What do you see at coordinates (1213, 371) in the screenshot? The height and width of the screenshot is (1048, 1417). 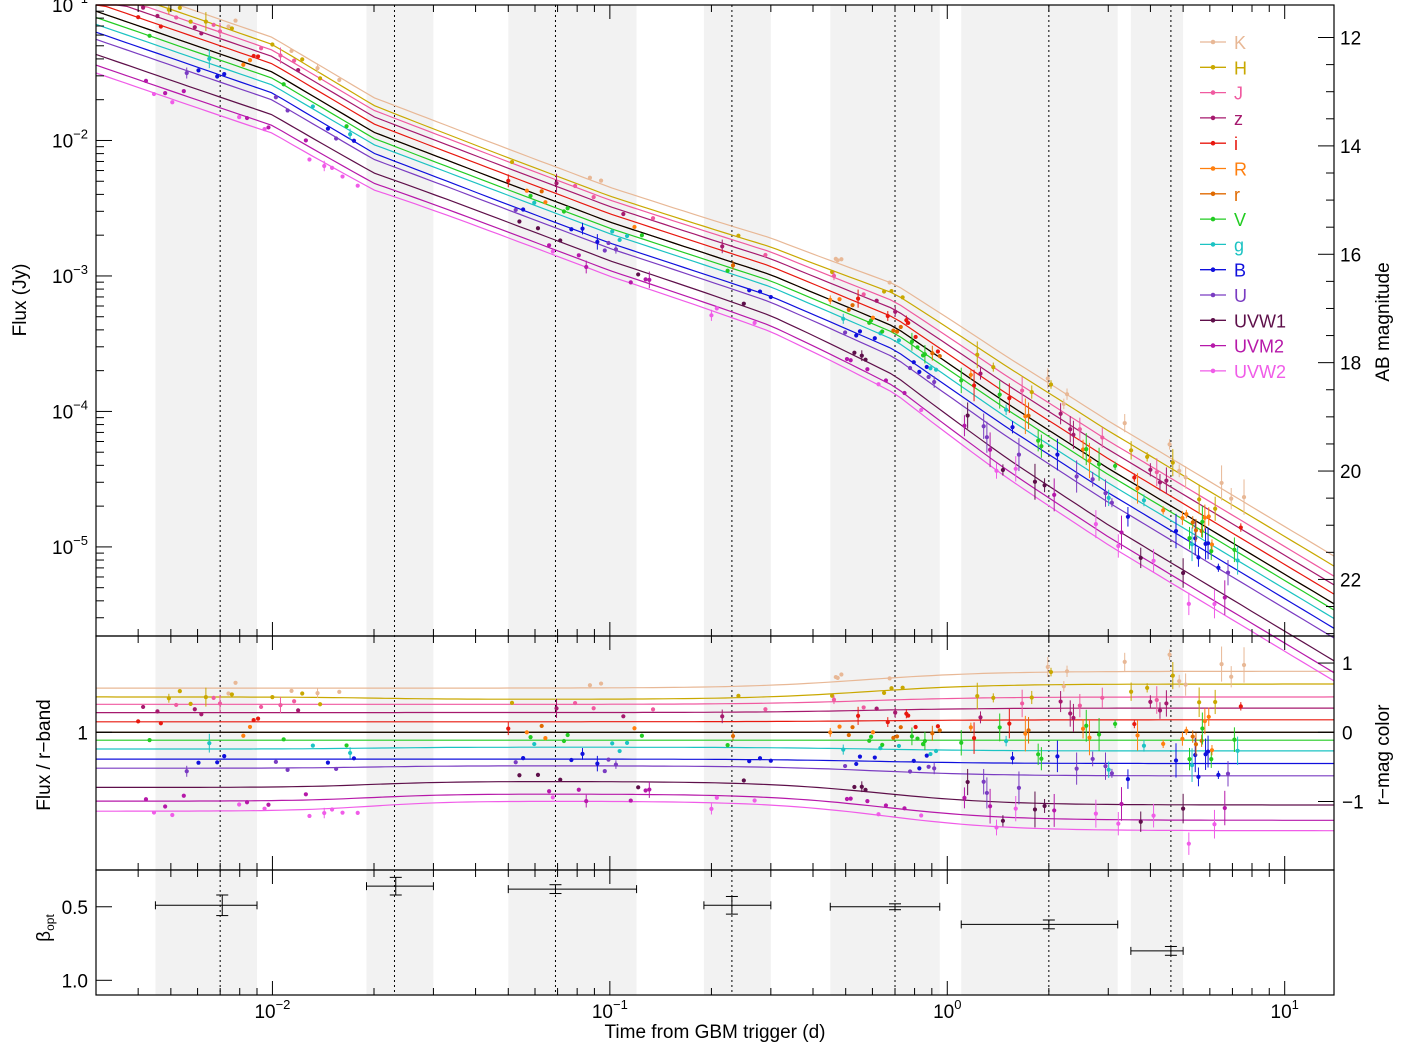 I see `legend-marker-uvw2` at bounding box center [1213, 371].